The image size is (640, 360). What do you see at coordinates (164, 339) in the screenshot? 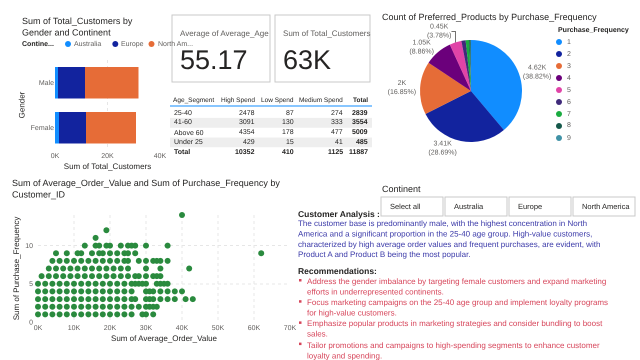
I see `x-axis-title: Sum of Average_Order_Value` at bounding box center [164, 339].